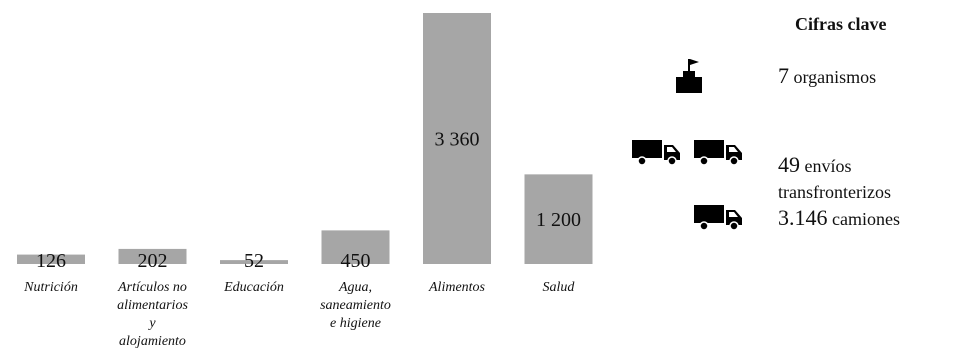  I want to click on value-label-1: 202, so click(153, 261).